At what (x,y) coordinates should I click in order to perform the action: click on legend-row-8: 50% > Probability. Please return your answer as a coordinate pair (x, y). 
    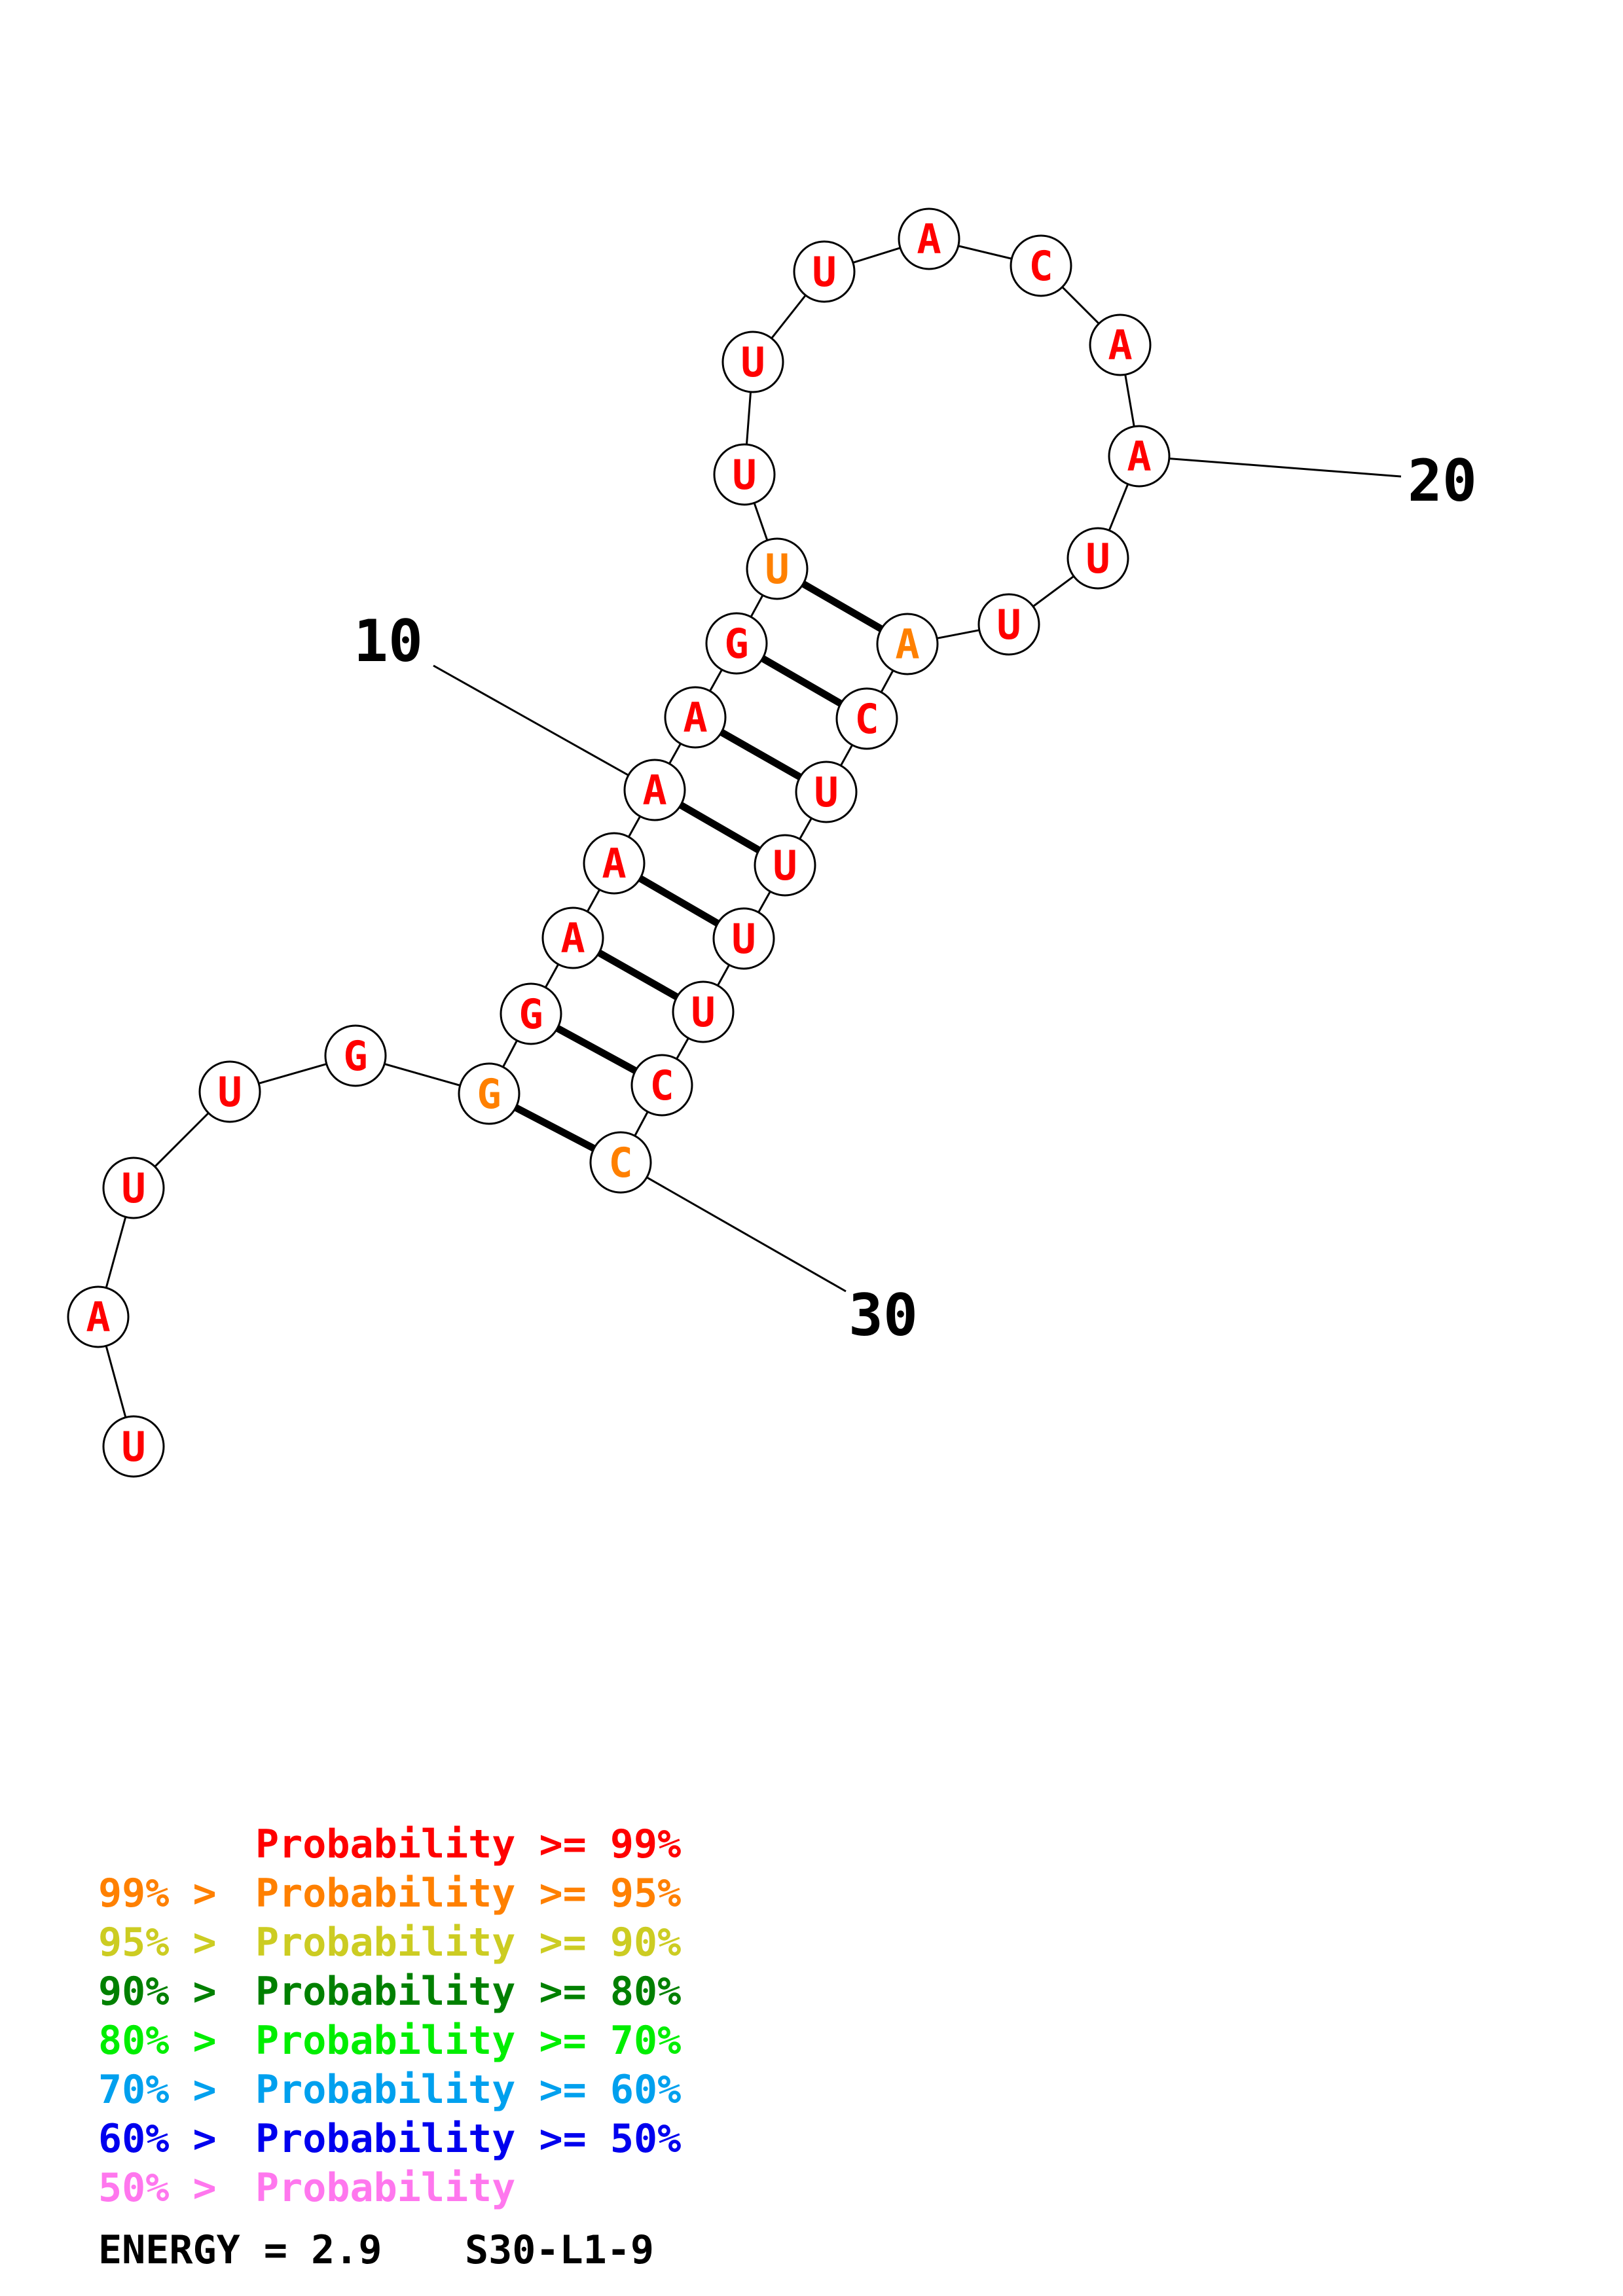
    Looking at the image, I should click on (306, 2188).